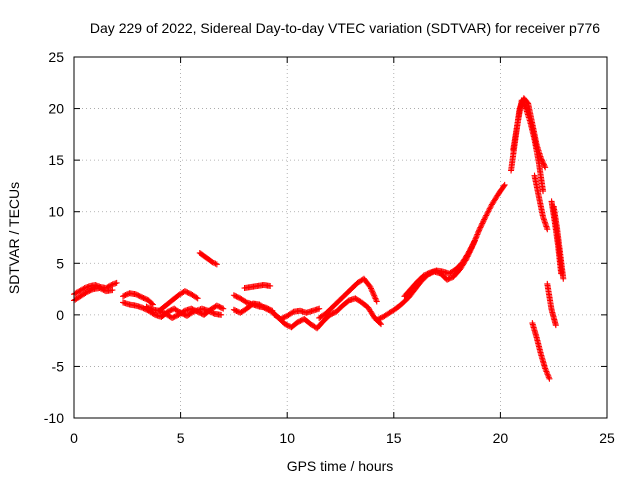 This screenshot has width=640, height=480. I want to click on y-tick-label: 25, so click(56, 57).